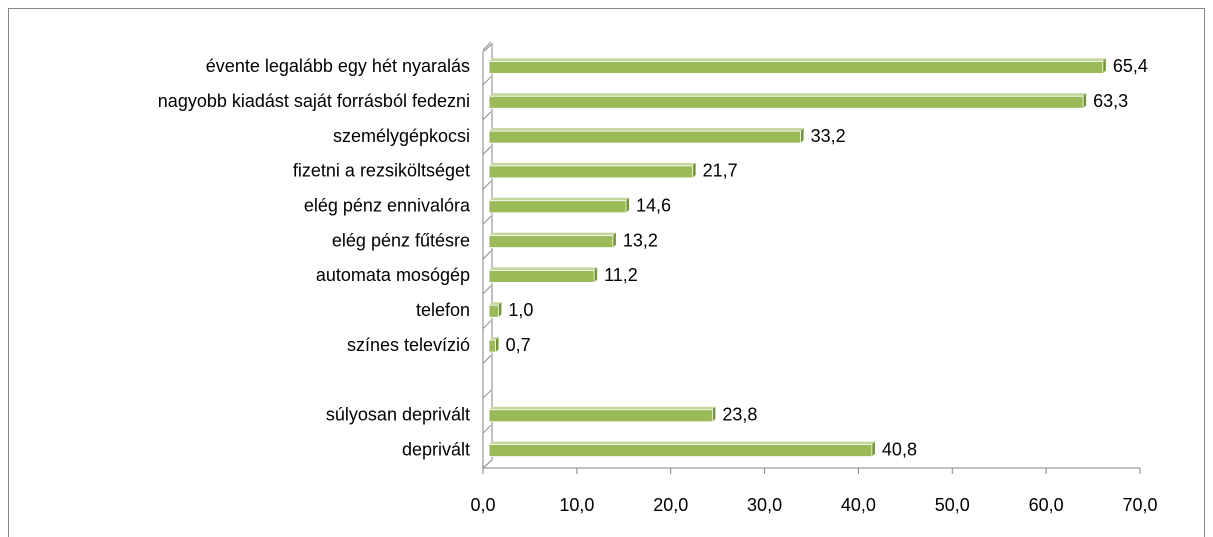 This screenshot has width=1213, height=537. Describe the element at coordinates (653, 206) in the screenshot. I see `value-label: 14,6` at that location.